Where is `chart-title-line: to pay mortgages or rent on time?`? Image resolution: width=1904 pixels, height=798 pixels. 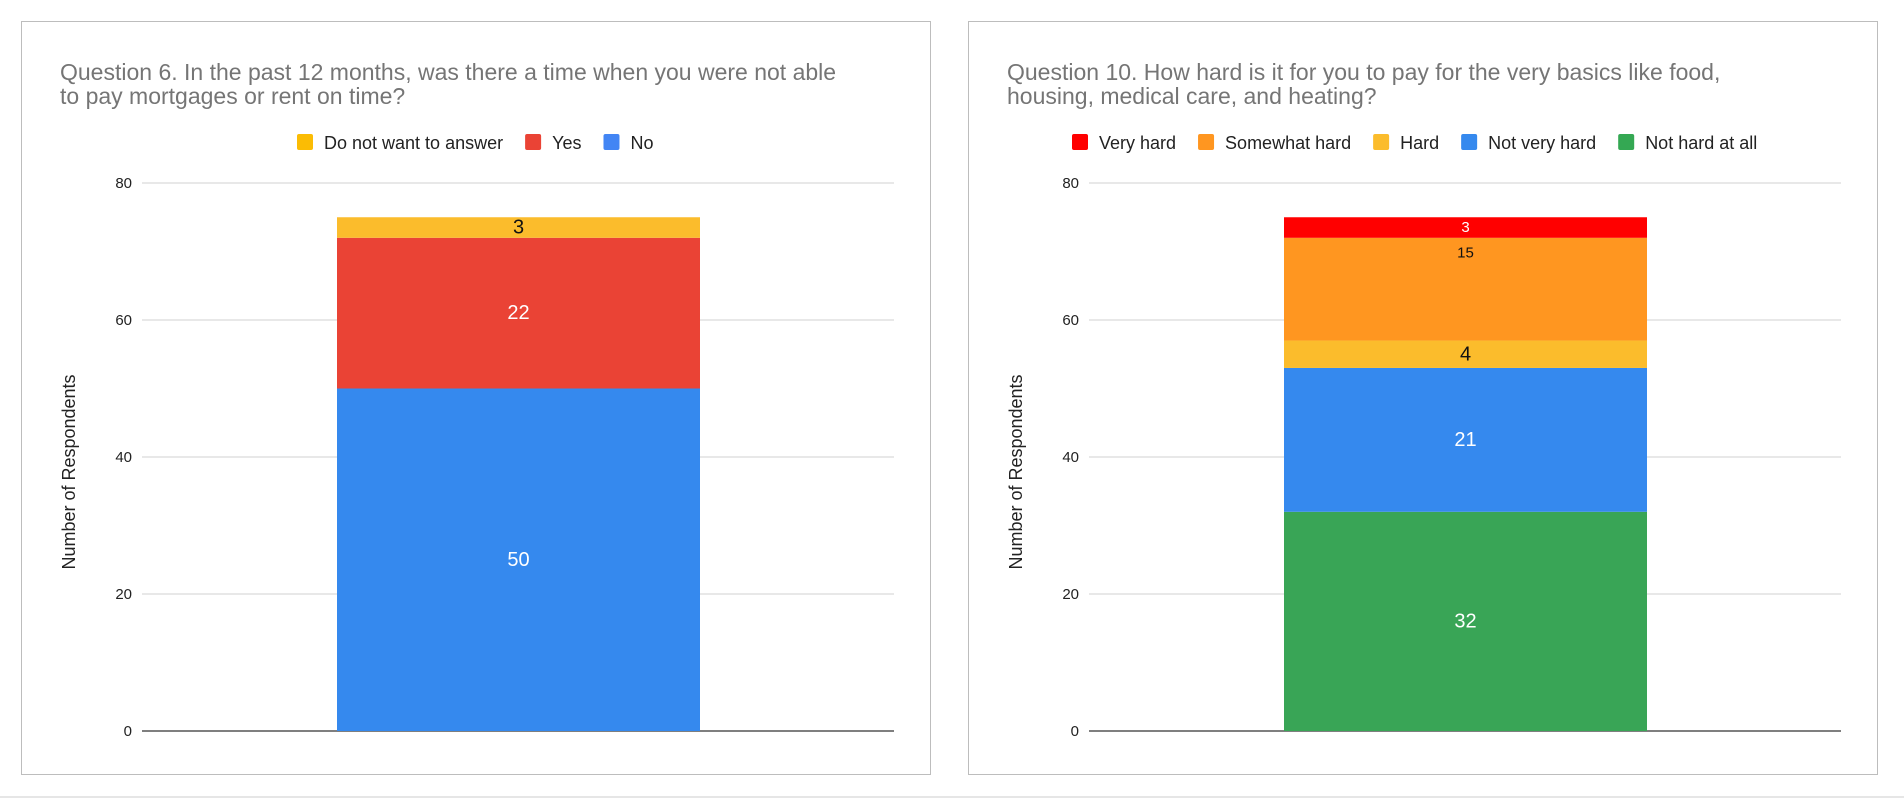
chart-title-line: to pay mortgages or rent on time? is located at coordinates (232, 96).